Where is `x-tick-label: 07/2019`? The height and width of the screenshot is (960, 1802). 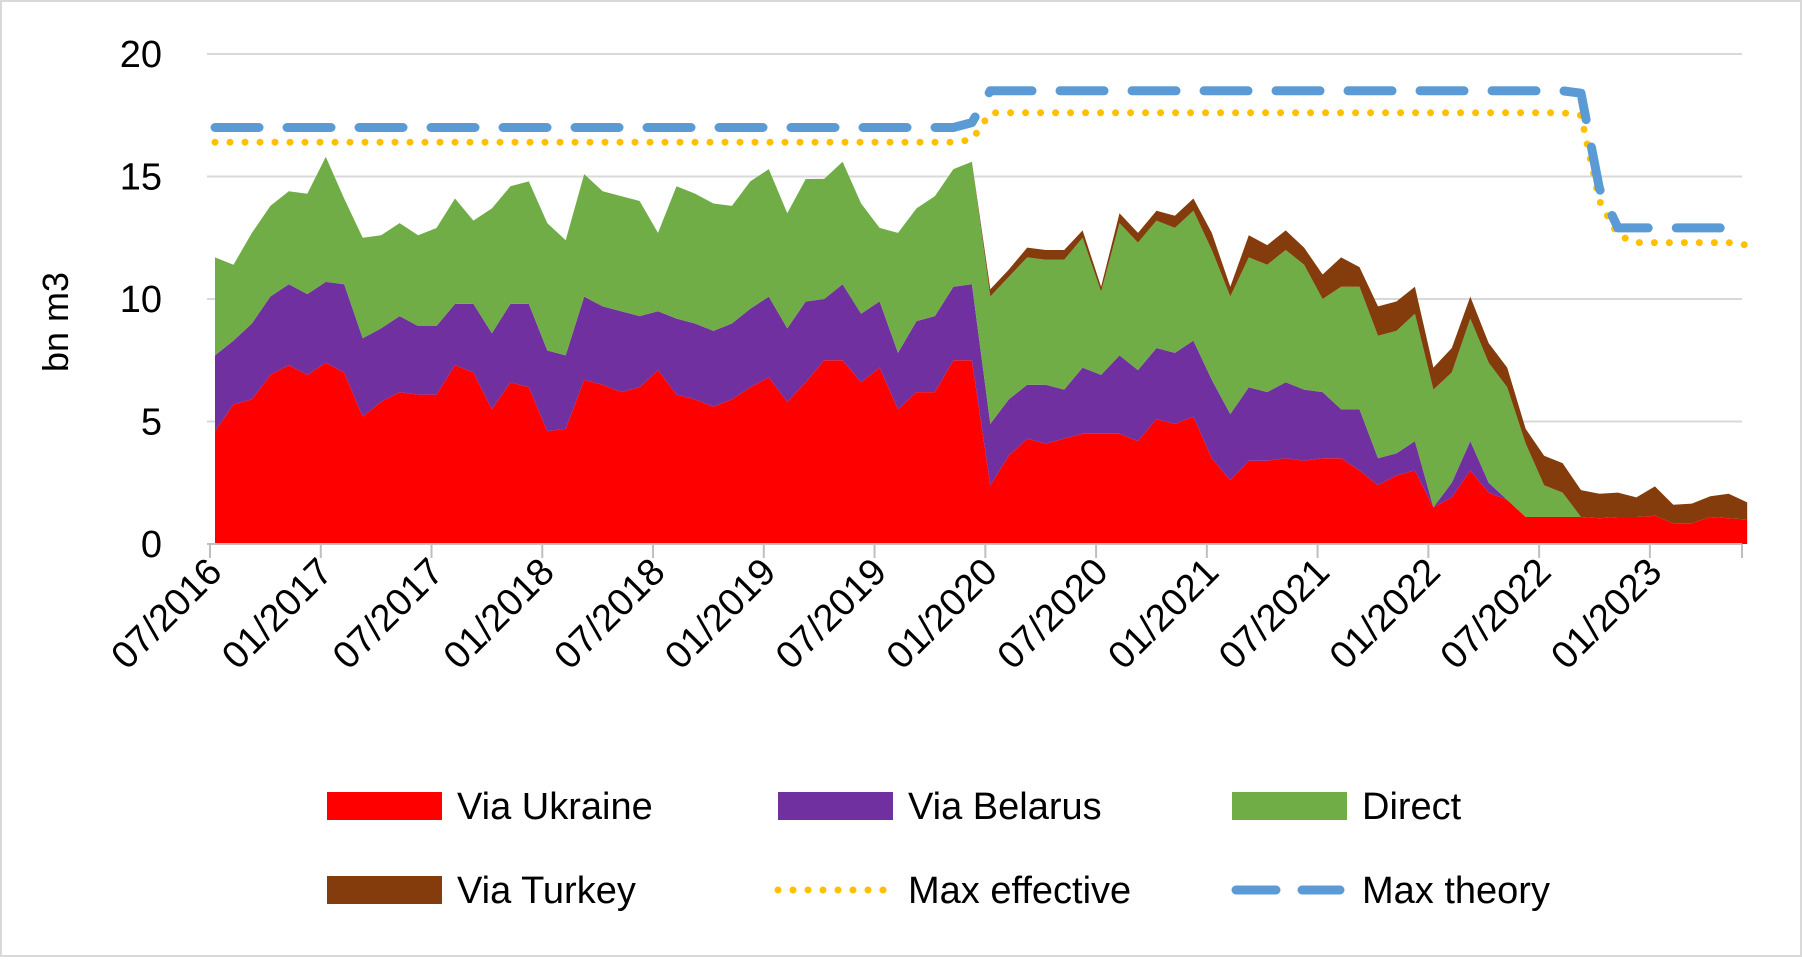 x-tick-label: 07/2019 is located at coordinates (831, 614).